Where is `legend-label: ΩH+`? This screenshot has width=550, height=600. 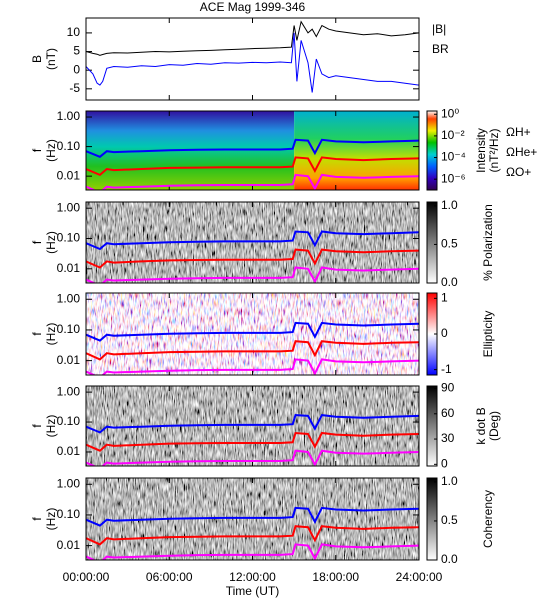 legend-label: ΩH+ is located at coordinates (518, 132).